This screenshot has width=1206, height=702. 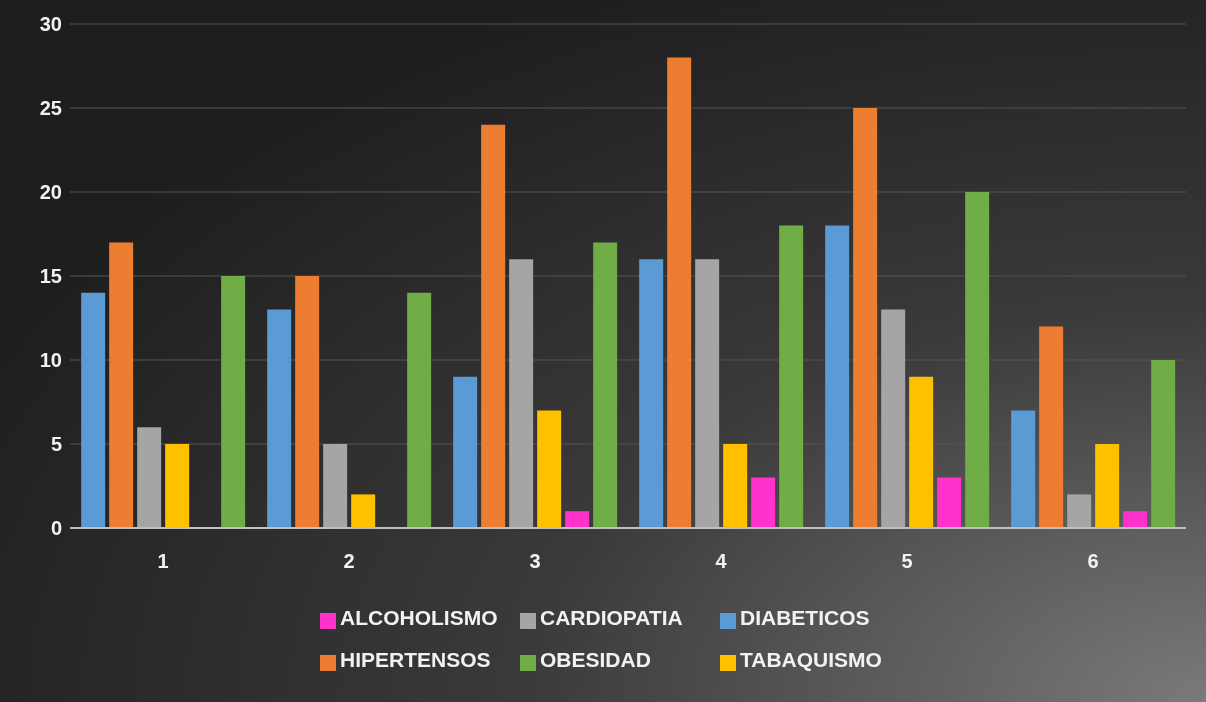 I want to click on y-tick-label: 10, so click(x=50, y=360).